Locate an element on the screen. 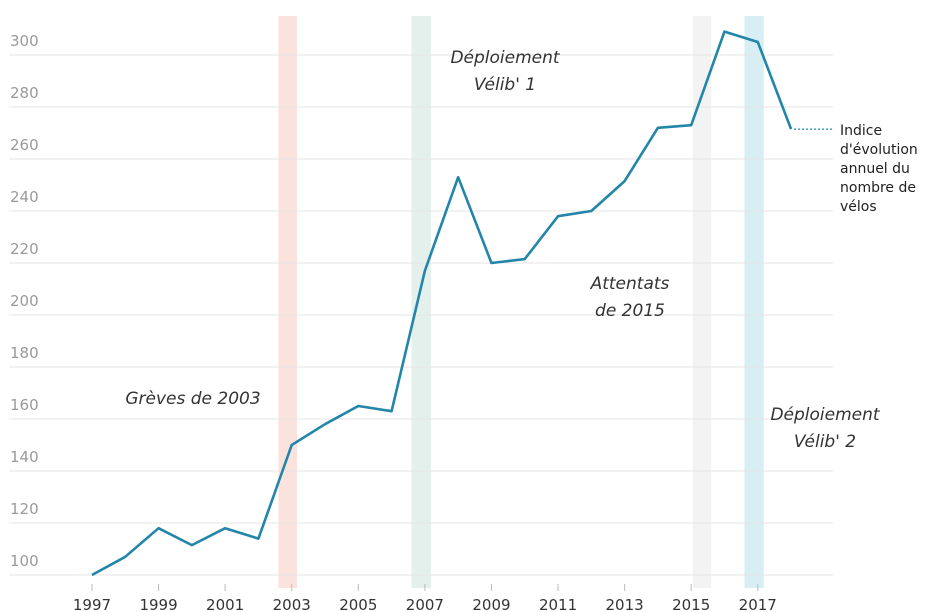 This screenshot has height=612, width=933. x-tick-label: 2003 is located at coordinates (292, 604).